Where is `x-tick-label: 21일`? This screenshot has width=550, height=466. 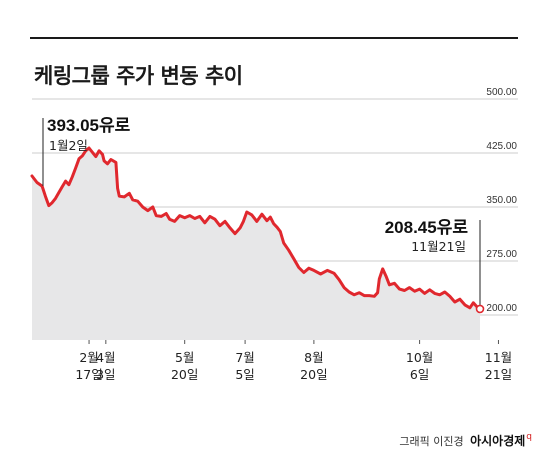
x-tick-label: 21일 is located at coordinates (498, 374).